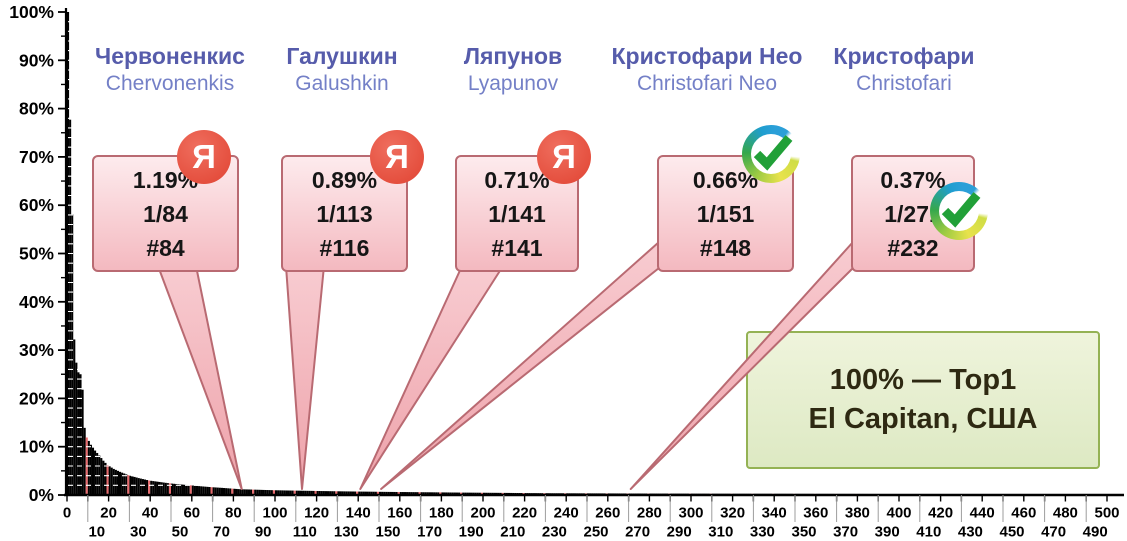 This screenshot has height=541, width=1127. Describe the element at coordinates (1095, 532) in the screenshot. I see `x-tick-label-bottom: 490` at that location.